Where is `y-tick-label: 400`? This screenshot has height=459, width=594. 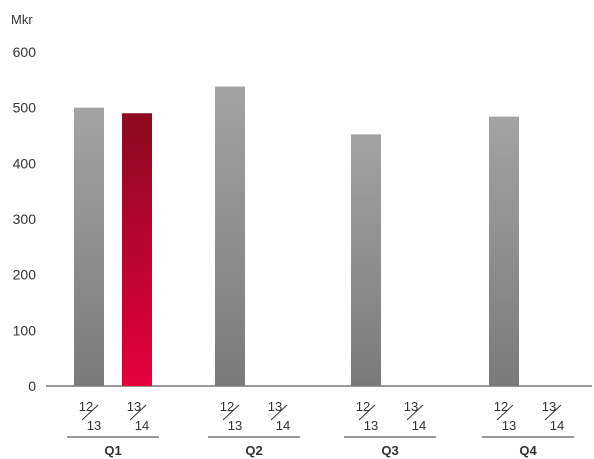
y-tick-label: 400 is located at coordinates (25, 163).